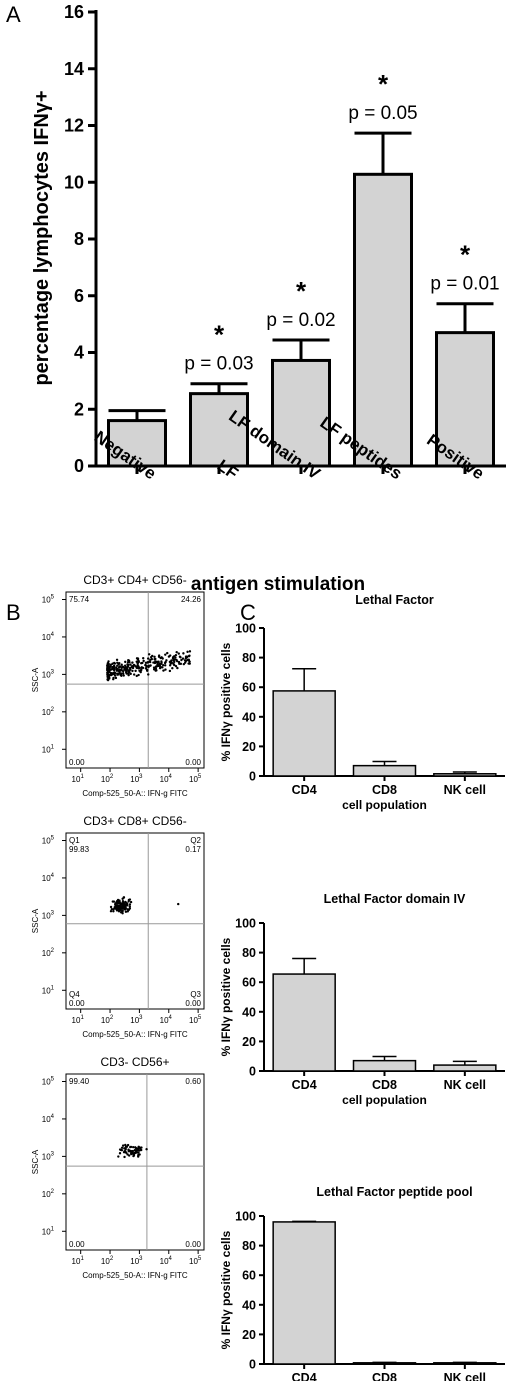 This screenshot has width=520, height=1381. What do you see at coordinates (304, 1022) in the screenshot?
I see `bar-chart-bar` at bounding box center [304, 1022].